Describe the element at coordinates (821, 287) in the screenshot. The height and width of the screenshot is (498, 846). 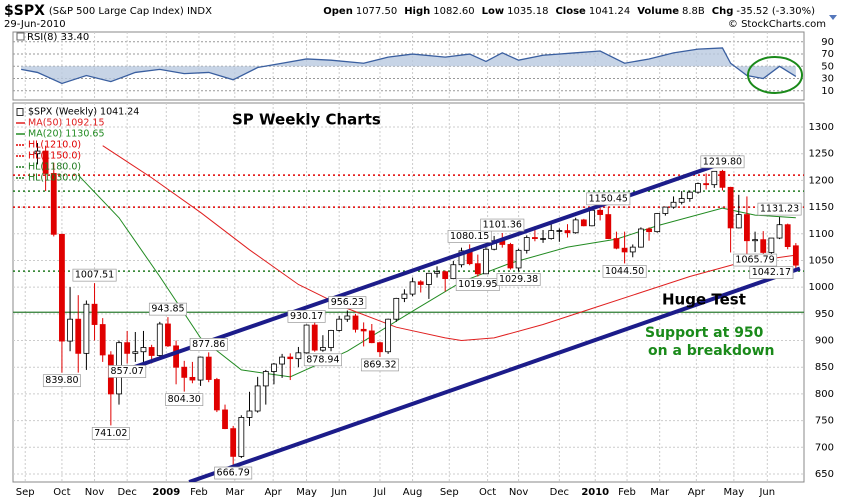
I see `y-tick-label: 1000` at that location.